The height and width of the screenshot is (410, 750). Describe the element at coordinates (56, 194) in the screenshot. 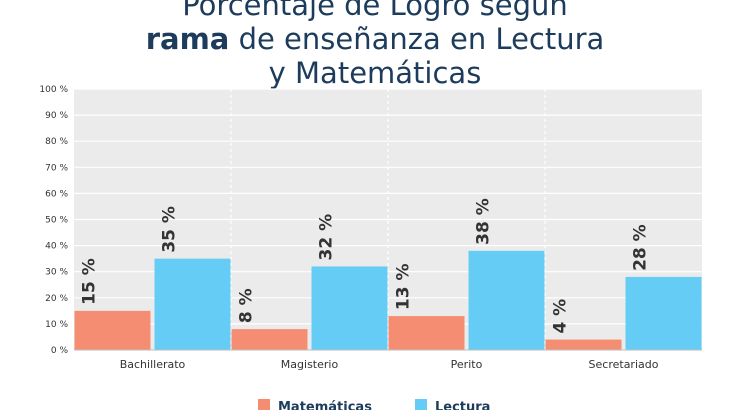

I see `y-tick-label: 60 %` at that location.